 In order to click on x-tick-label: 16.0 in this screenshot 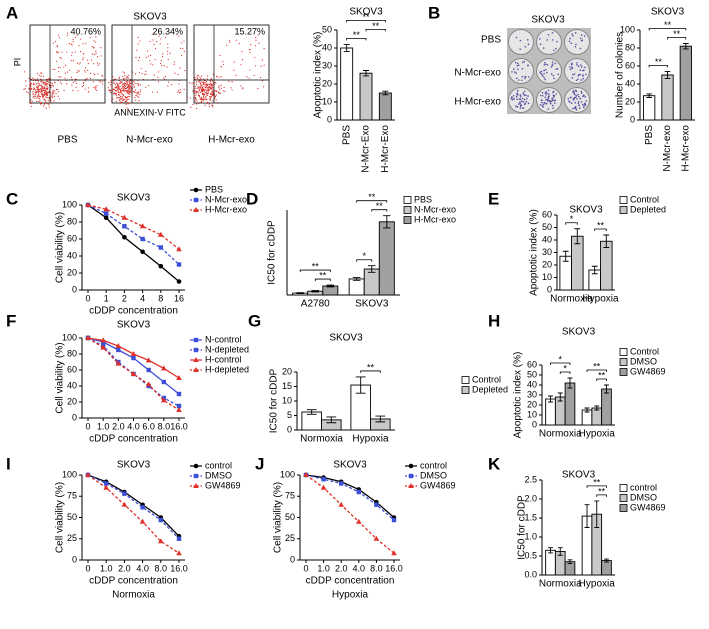, I will do `click(179, 426)`.